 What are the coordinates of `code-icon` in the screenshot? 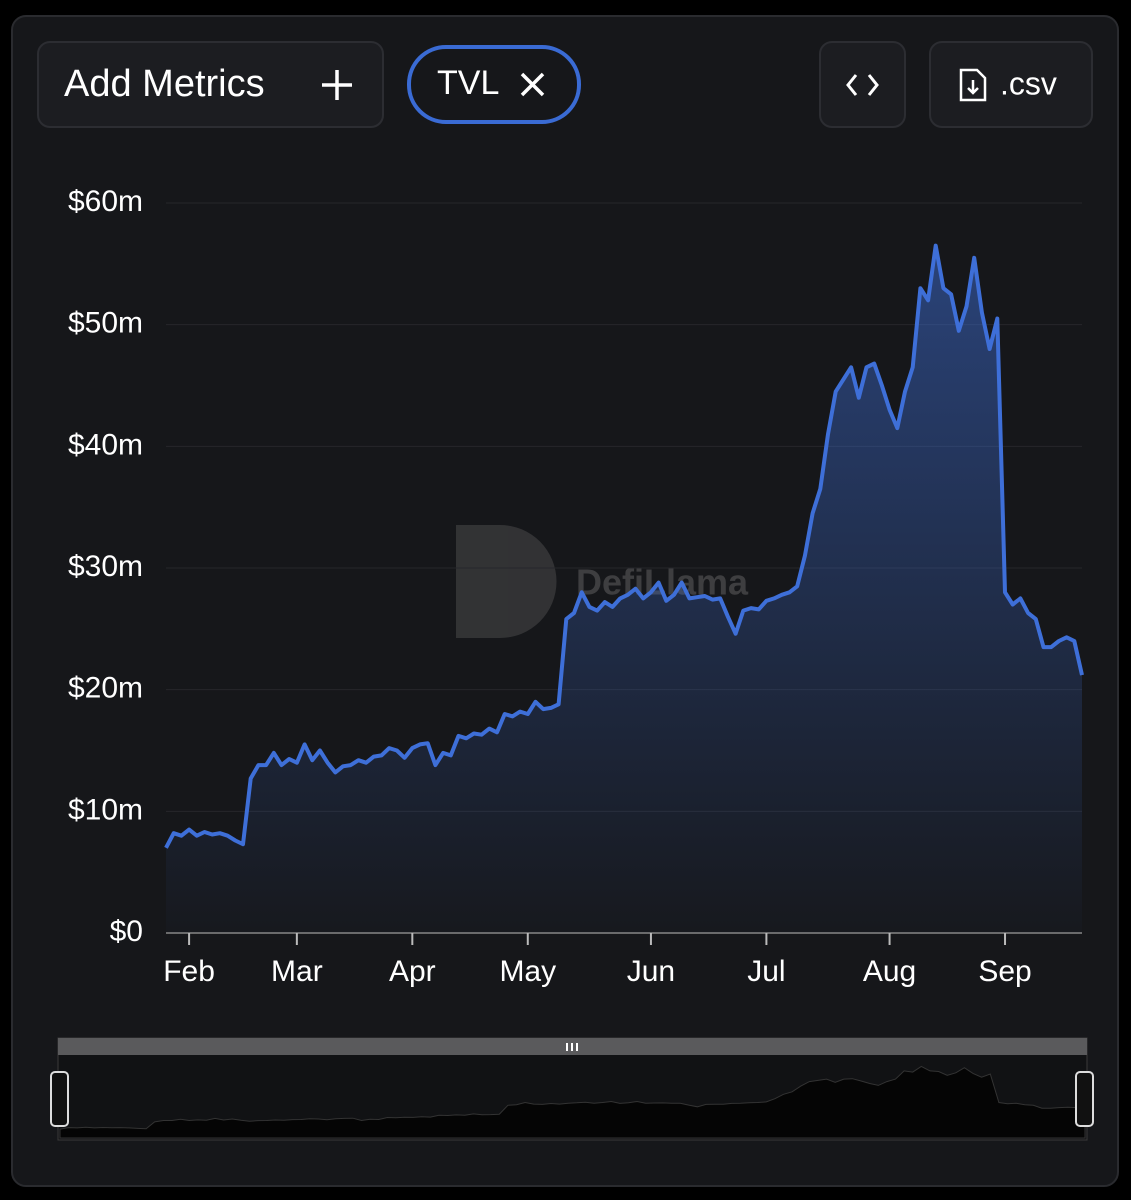 It's located at (862, 85).